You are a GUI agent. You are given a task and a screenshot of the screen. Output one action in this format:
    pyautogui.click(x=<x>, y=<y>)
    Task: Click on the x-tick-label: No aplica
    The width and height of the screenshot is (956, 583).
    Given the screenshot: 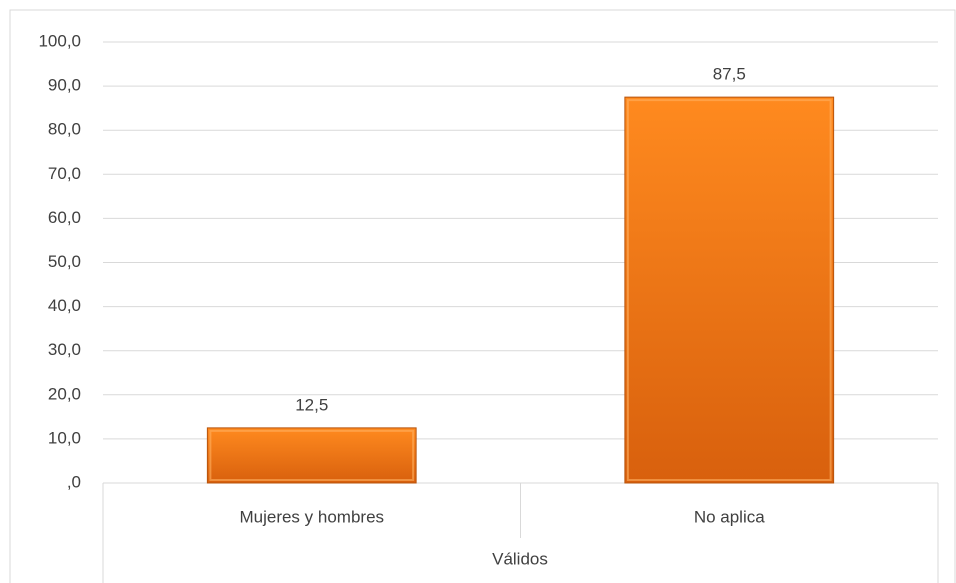 What is the action you would take?
    pyautogui.click(x=729, y=516)
    